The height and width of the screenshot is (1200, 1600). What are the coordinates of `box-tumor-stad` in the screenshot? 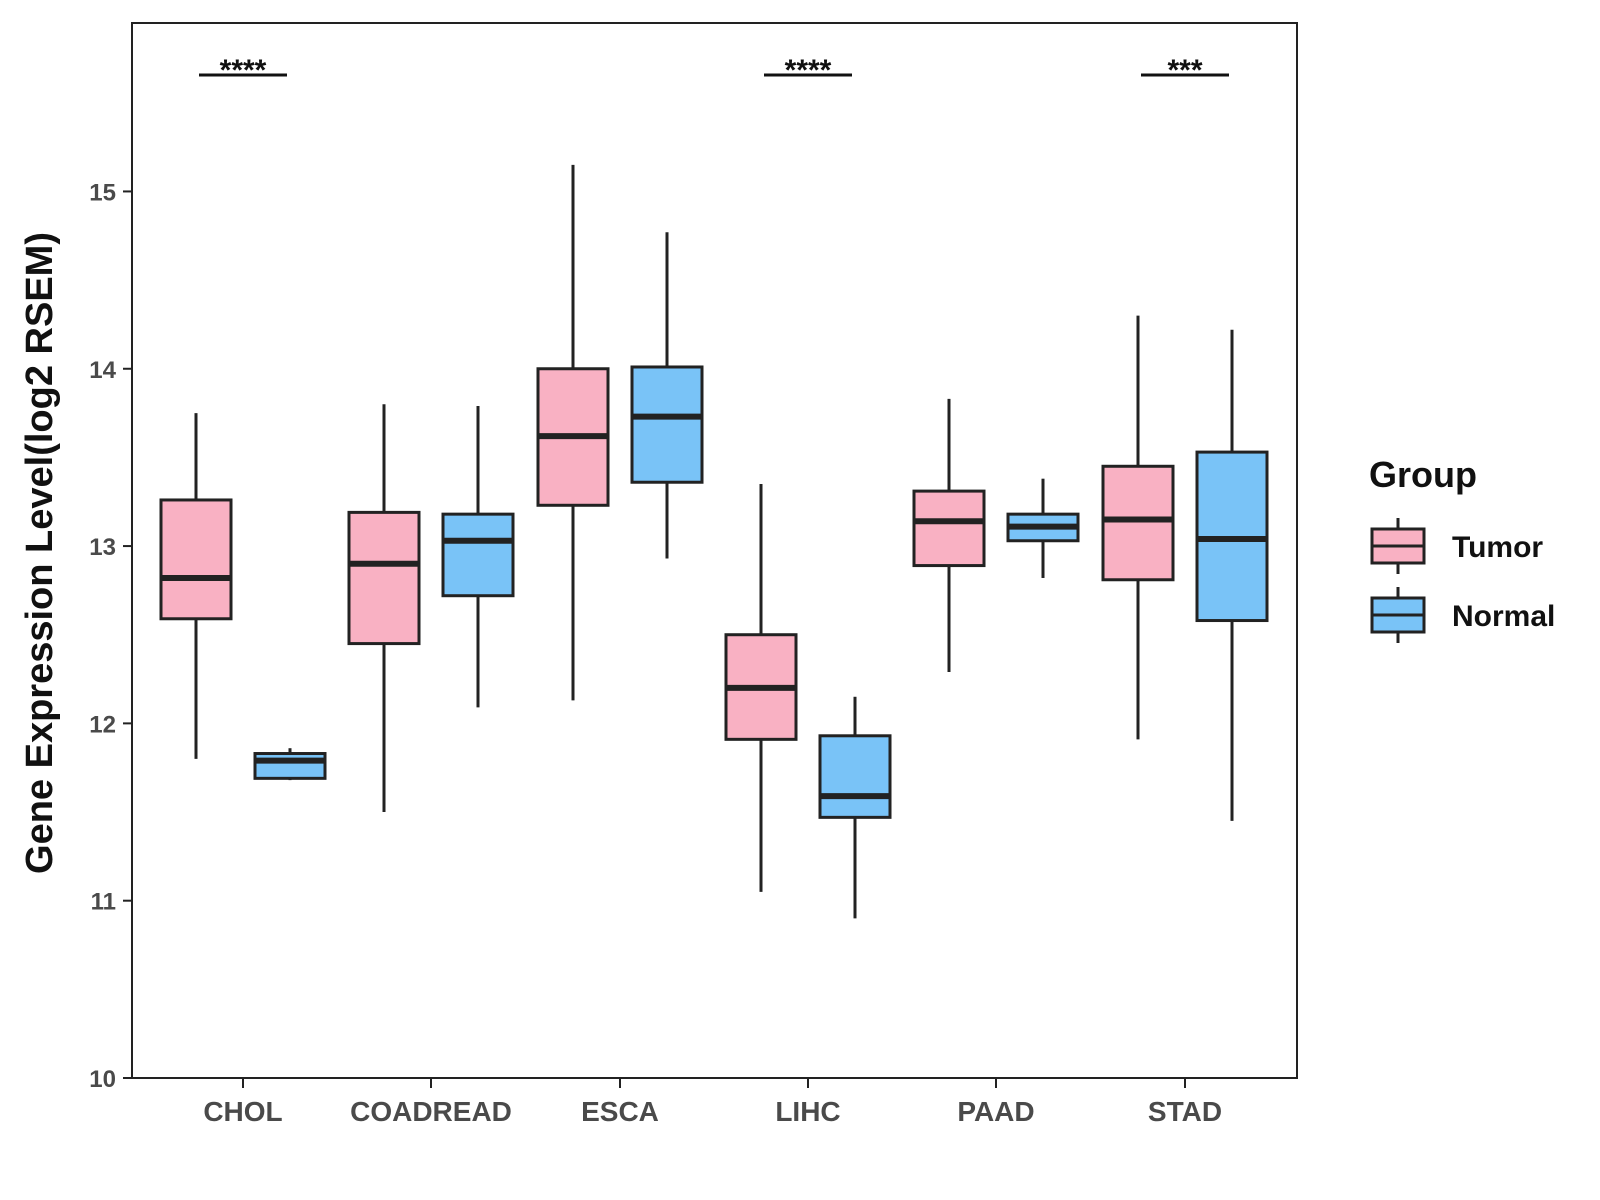 It's located at (1138, 527).